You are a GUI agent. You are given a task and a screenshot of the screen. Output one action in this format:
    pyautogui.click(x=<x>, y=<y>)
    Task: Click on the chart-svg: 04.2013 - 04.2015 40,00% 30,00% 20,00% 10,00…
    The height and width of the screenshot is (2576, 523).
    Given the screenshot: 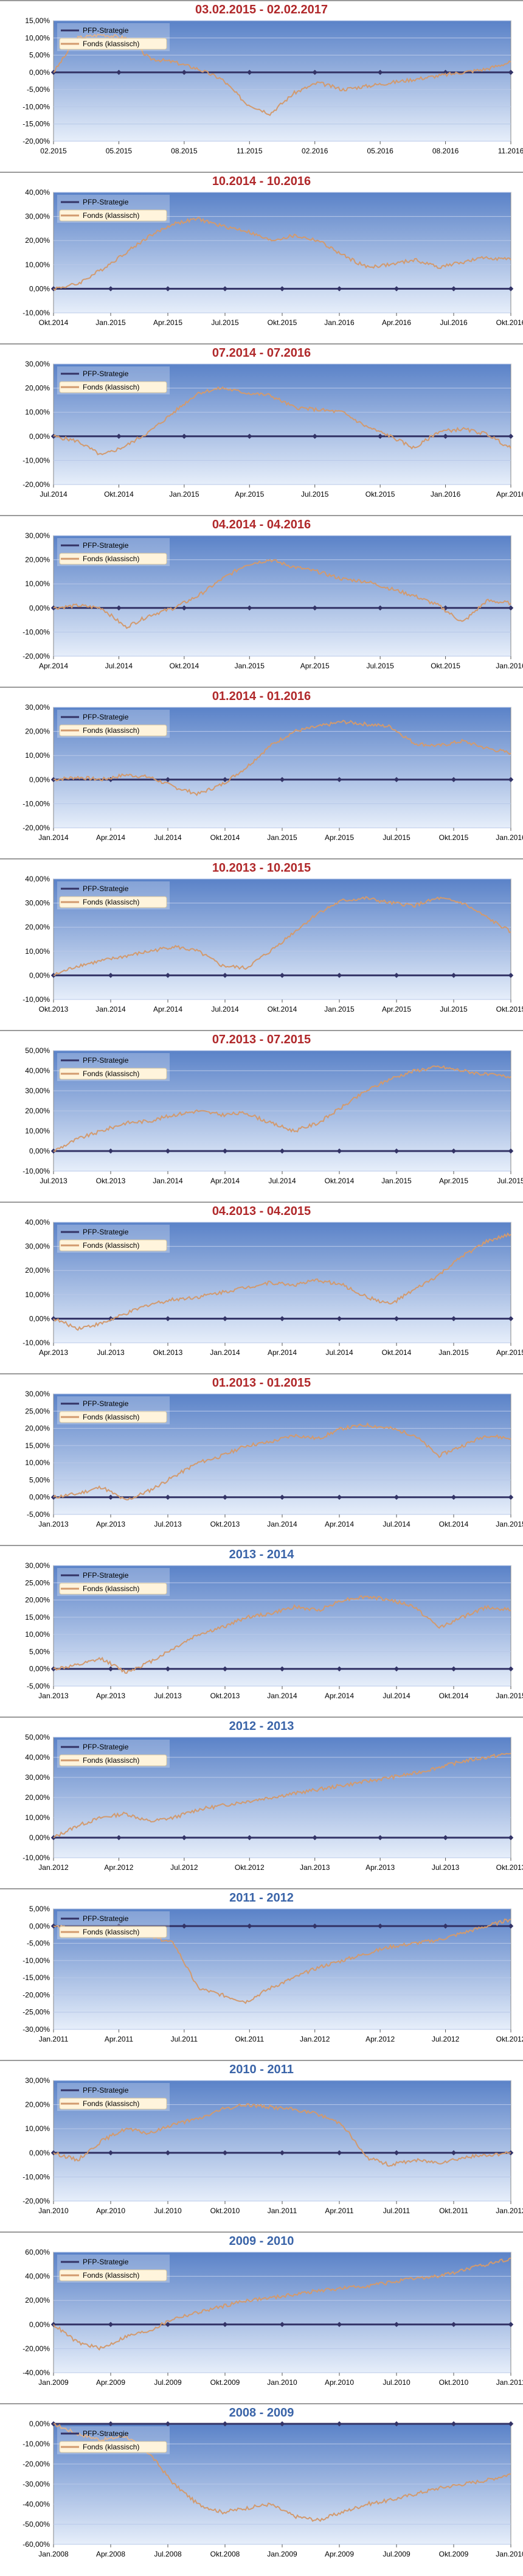 What is the action you would take?
    pyautogui.click(x=273, y=1281)
    